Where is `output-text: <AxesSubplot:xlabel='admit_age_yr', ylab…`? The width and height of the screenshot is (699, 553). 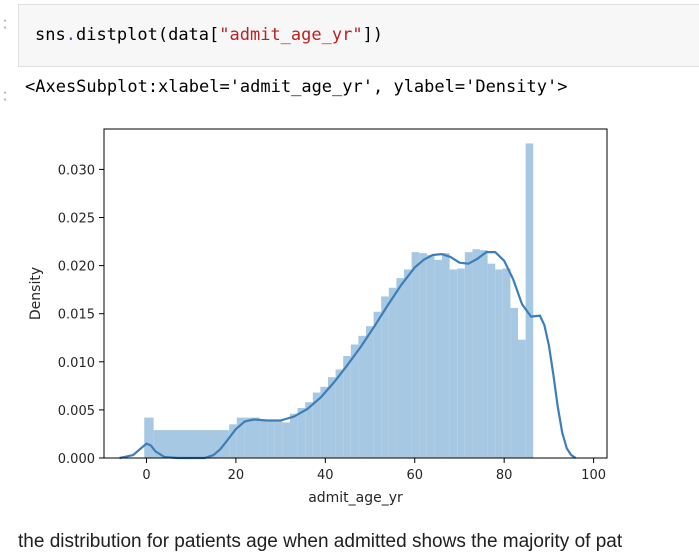 output-text: <AxesSubplot:xlabel='admit_age_yr', ylab… is located at coordinates (296, 87).